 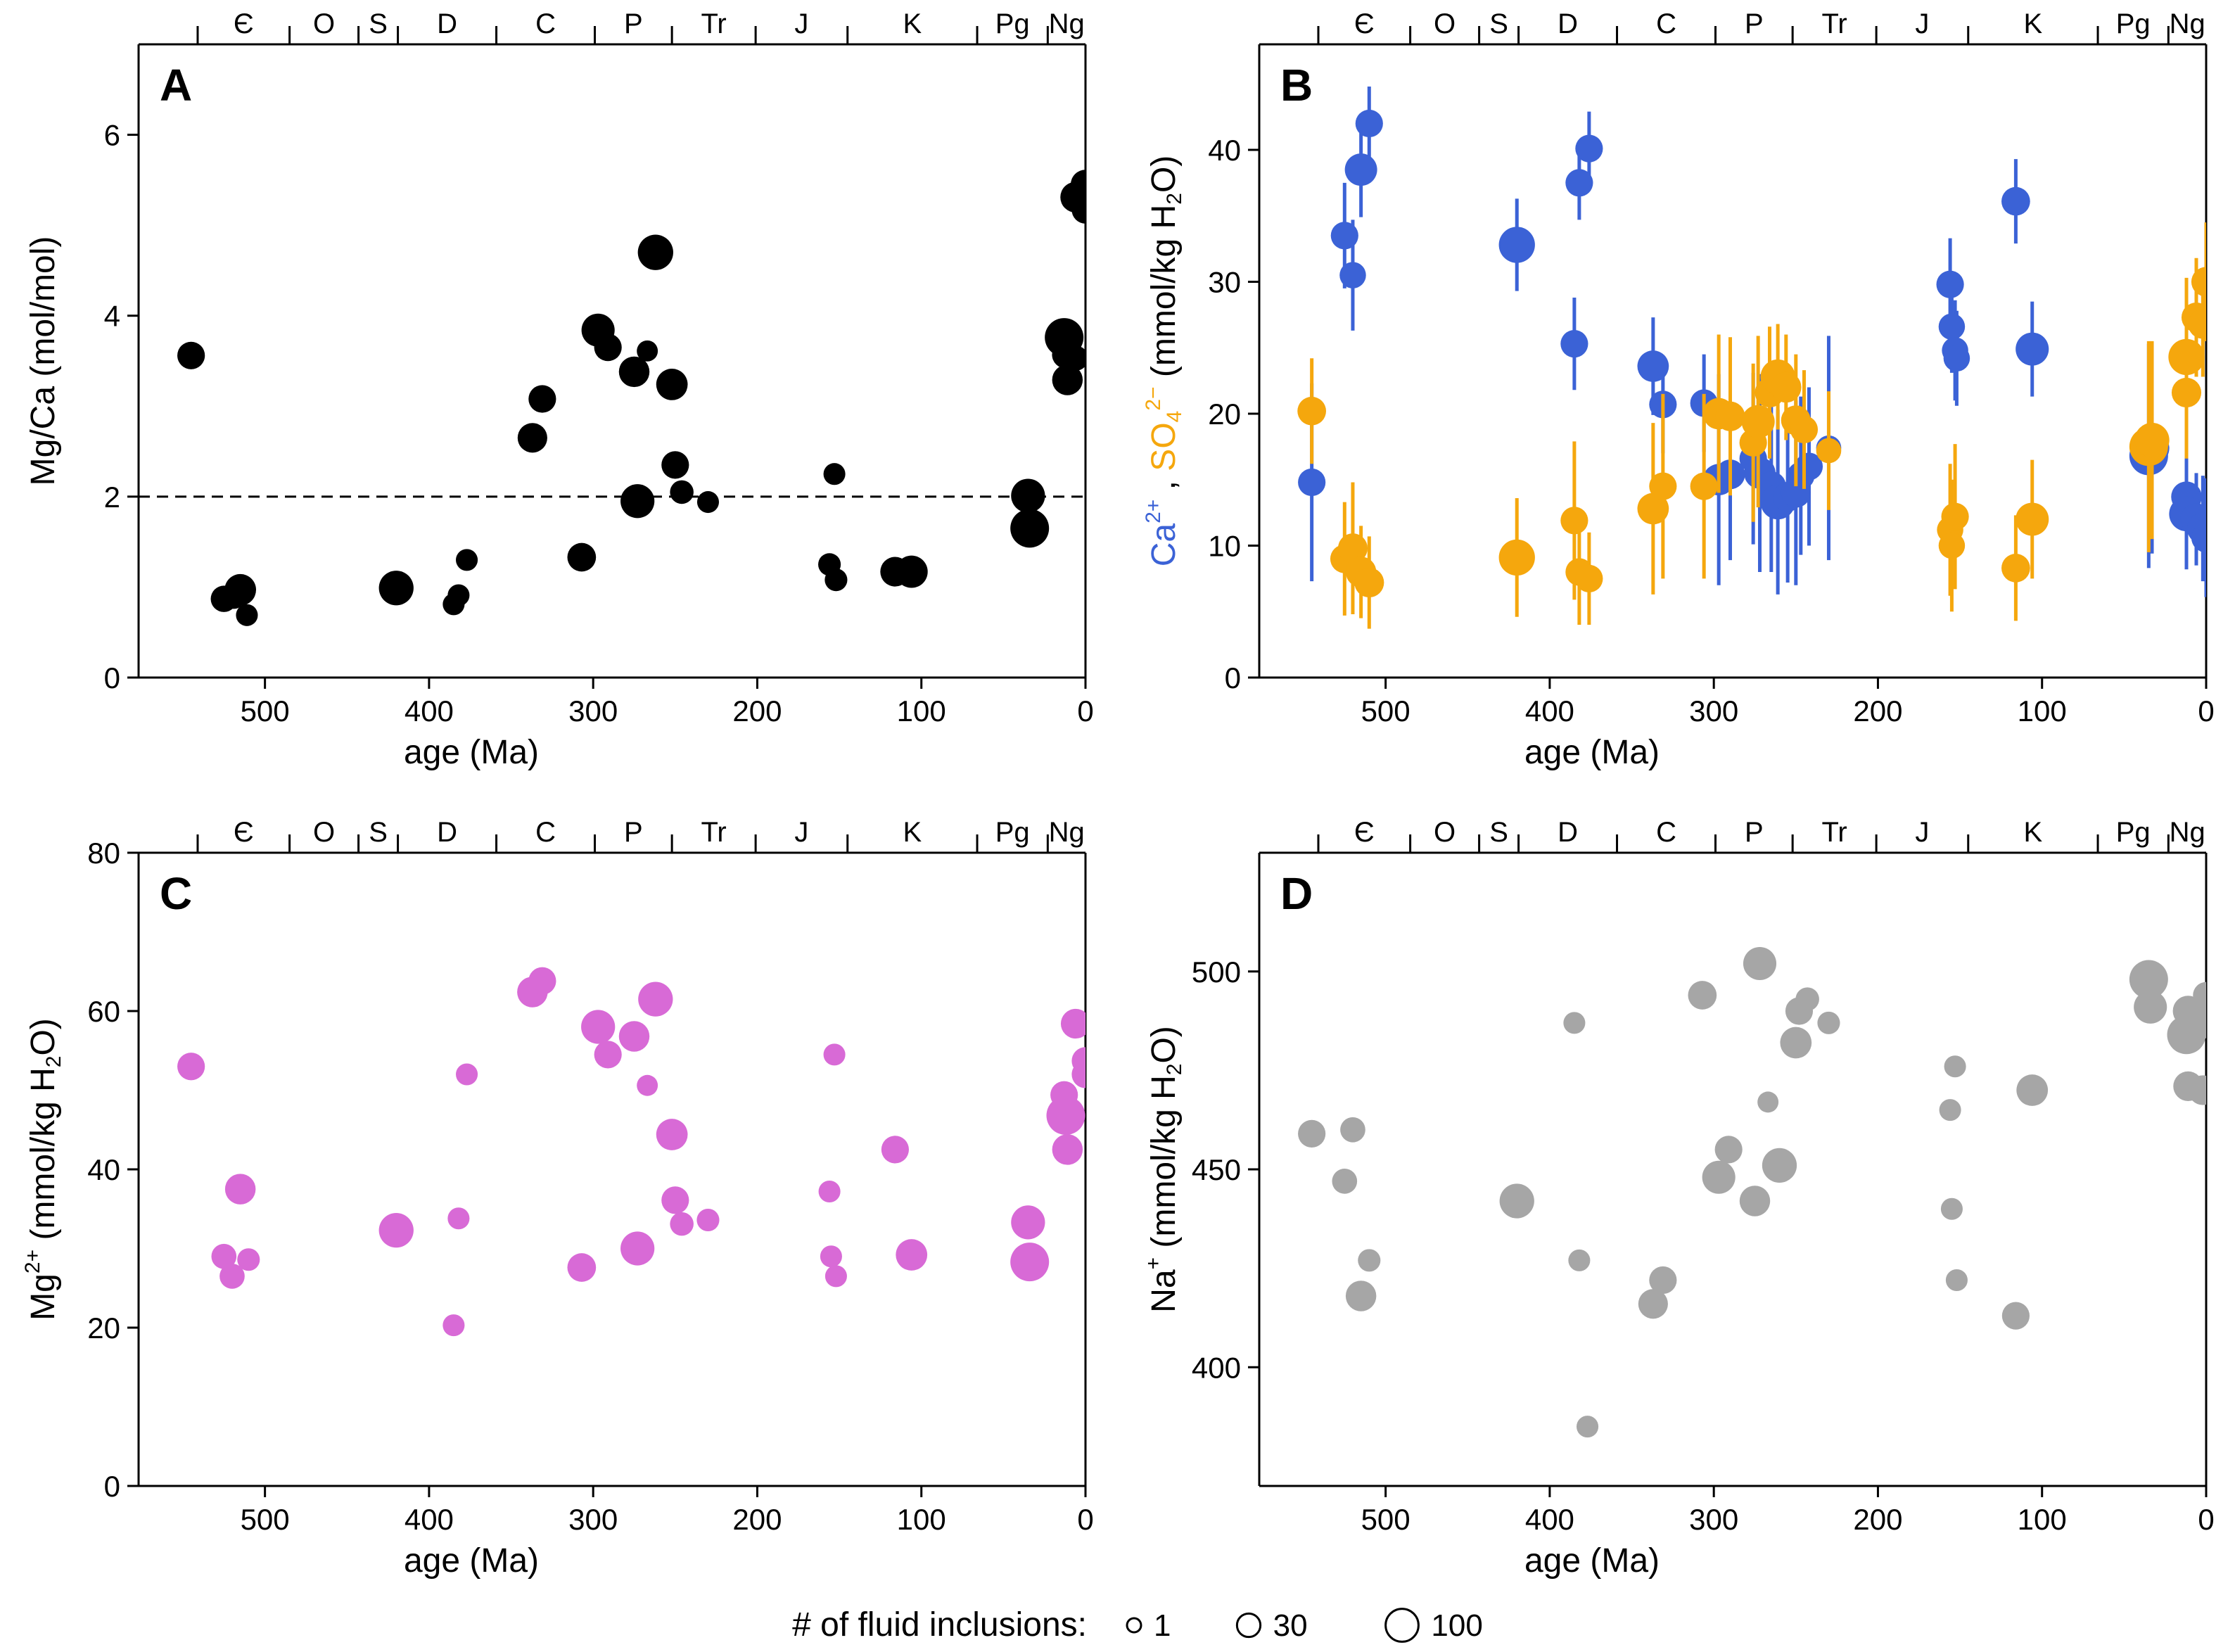 I want to click on period-label: Pg, so click(x=1013, y=23).